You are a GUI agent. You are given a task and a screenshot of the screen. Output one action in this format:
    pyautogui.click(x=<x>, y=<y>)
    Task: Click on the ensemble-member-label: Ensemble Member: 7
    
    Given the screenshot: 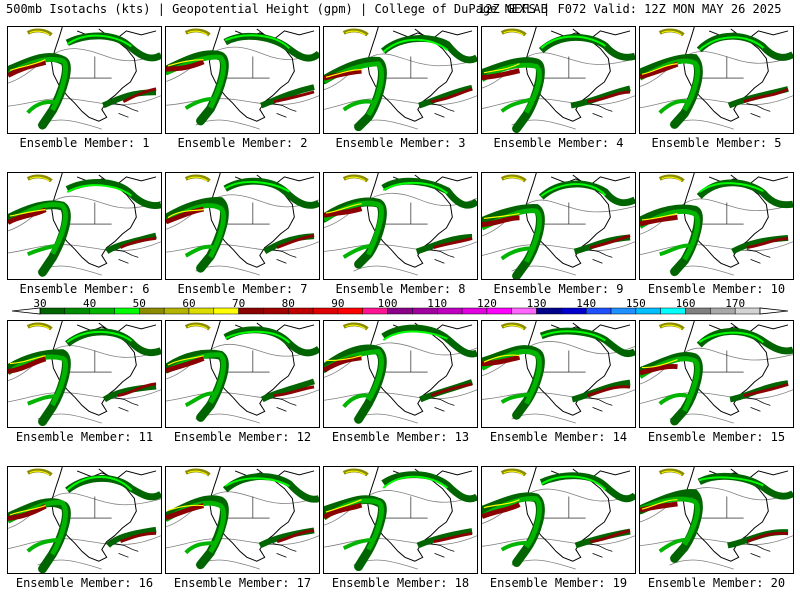 What is the action you would take?
    pyautogui.click(x=242, y=289)
    